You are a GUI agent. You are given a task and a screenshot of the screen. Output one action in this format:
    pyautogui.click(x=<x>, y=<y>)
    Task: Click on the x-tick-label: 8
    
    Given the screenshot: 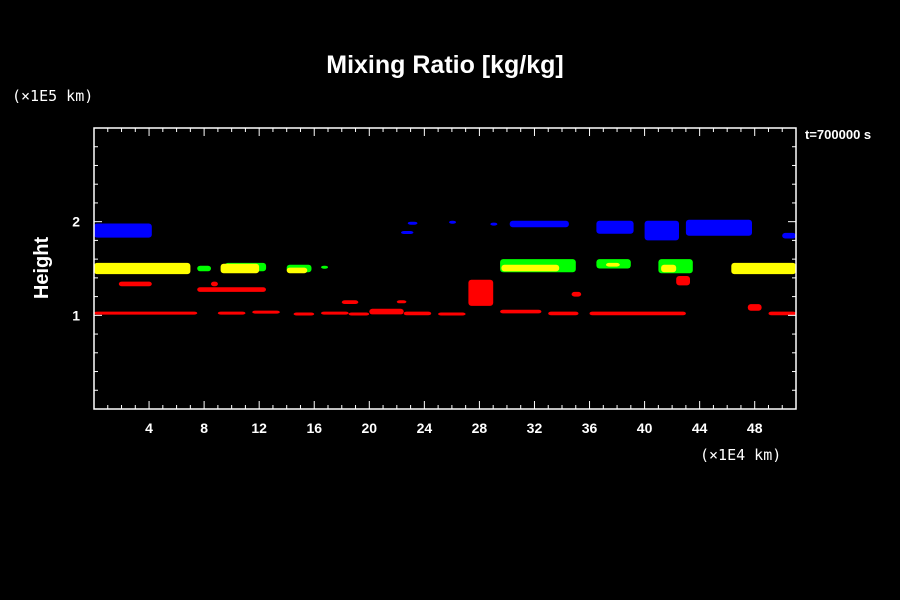 What is the action you would take?
    pyautogui.click(x=204, y=428)
    